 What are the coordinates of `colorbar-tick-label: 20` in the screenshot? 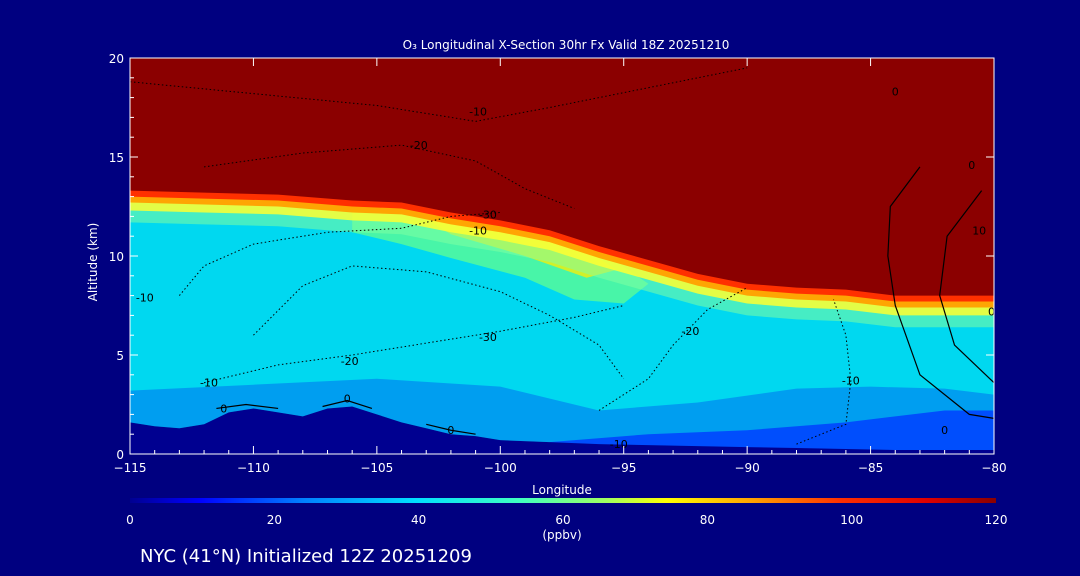 It's located at (274, 520).